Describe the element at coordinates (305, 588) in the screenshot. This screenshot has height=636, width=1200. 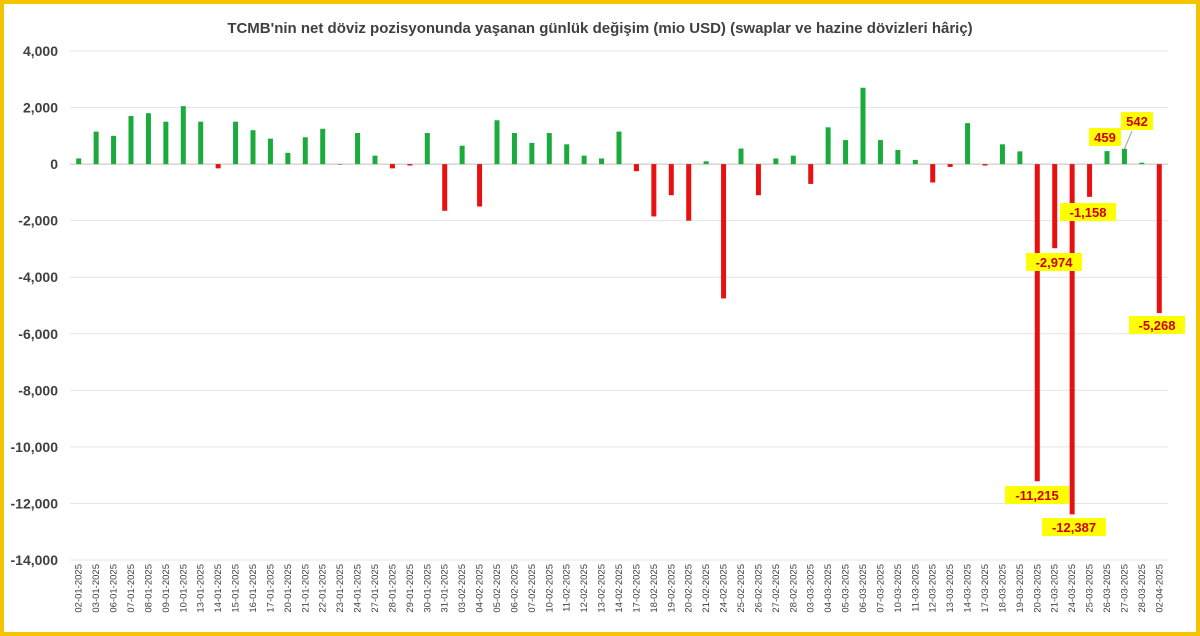
I see `x-tick-label: 21-01-2025` at that location.